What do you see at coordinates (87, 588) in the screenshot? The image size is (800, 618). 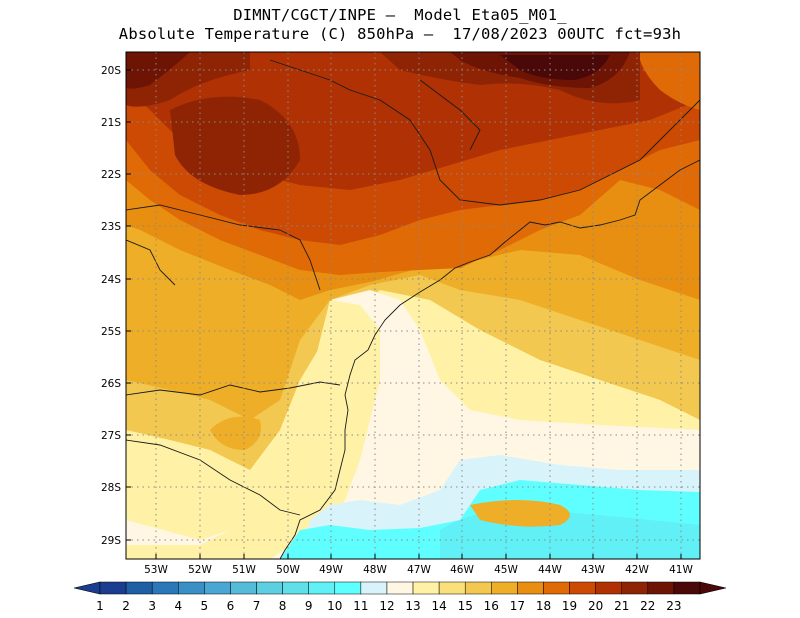 I see `colorbar-left-arrow` at bounding box center [87, 588].